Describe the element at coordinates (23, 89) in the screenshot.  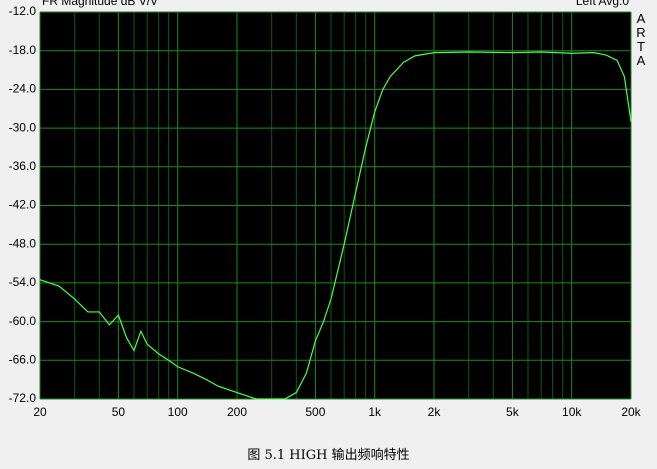
I see `y-tick-label: -24.0` at that location.